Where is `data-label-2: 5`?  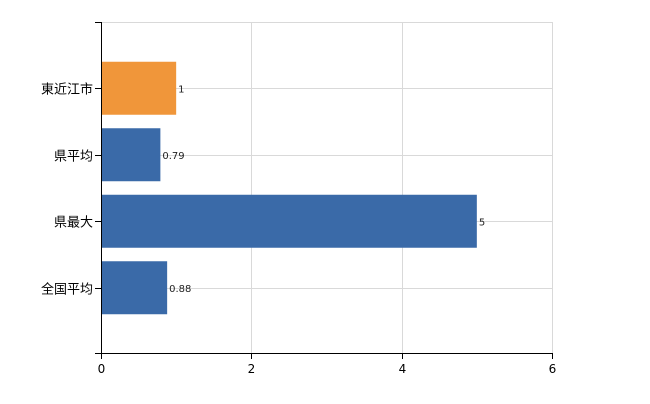 data-label-2: 5 is located at coordinates (482, 222).